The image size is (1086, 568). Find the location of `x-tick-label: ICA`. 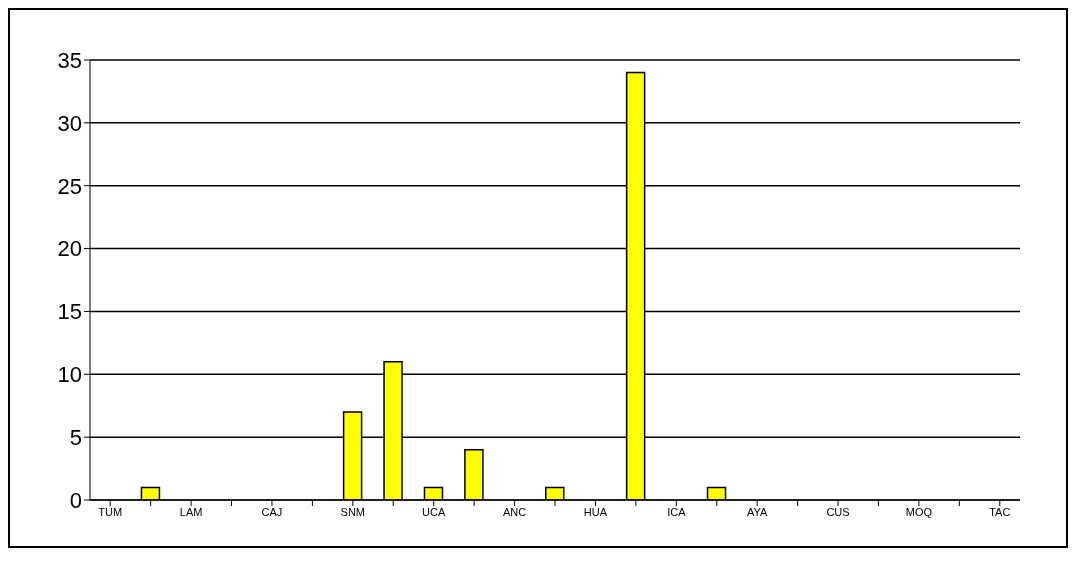

x-tick-label: ICA is located at coordinates (677, 511).